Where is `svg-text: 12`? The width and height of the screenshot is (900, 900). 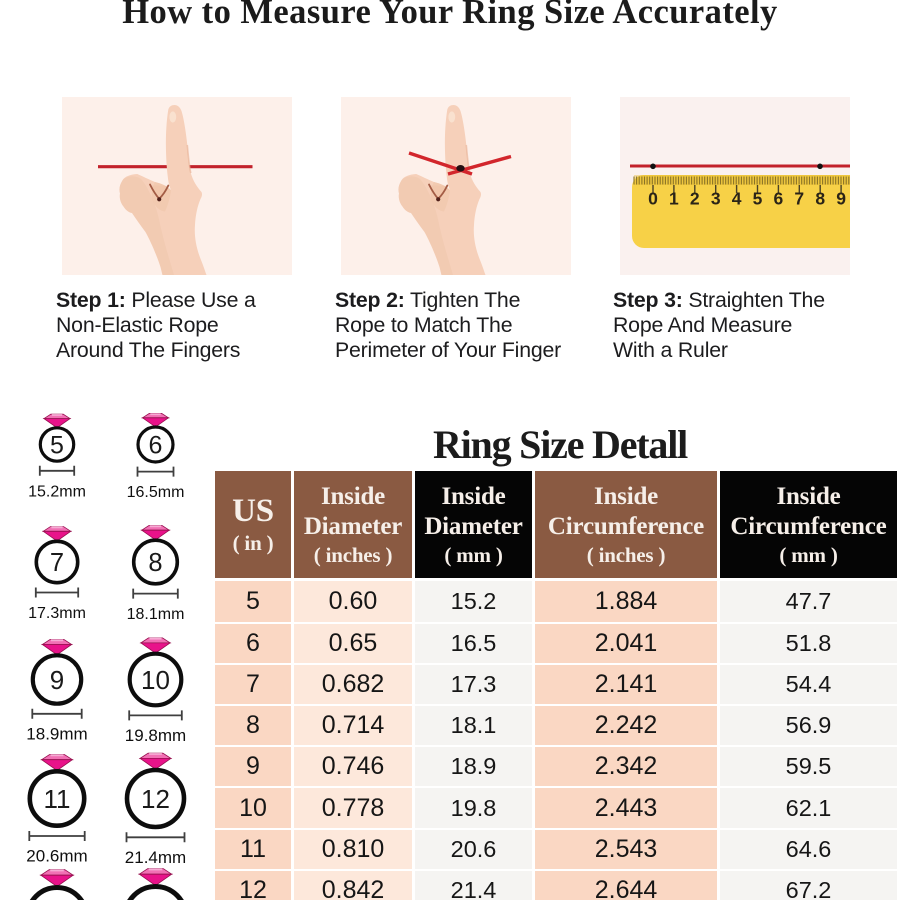
svg-text: 12 is located at coordinates (155, 799).